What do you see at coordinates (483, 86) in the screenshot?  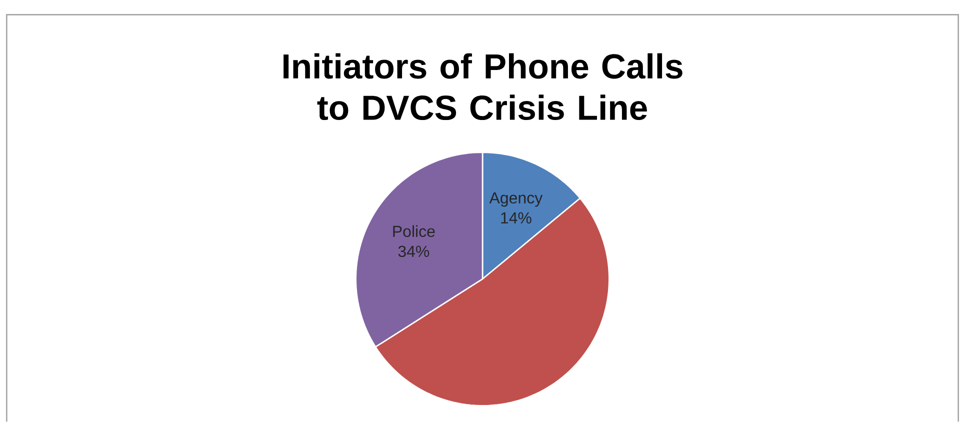 I see `chart-title: Initiators of Phone Calls to DVCS Crisis Line` at bounding box center [483, 86].